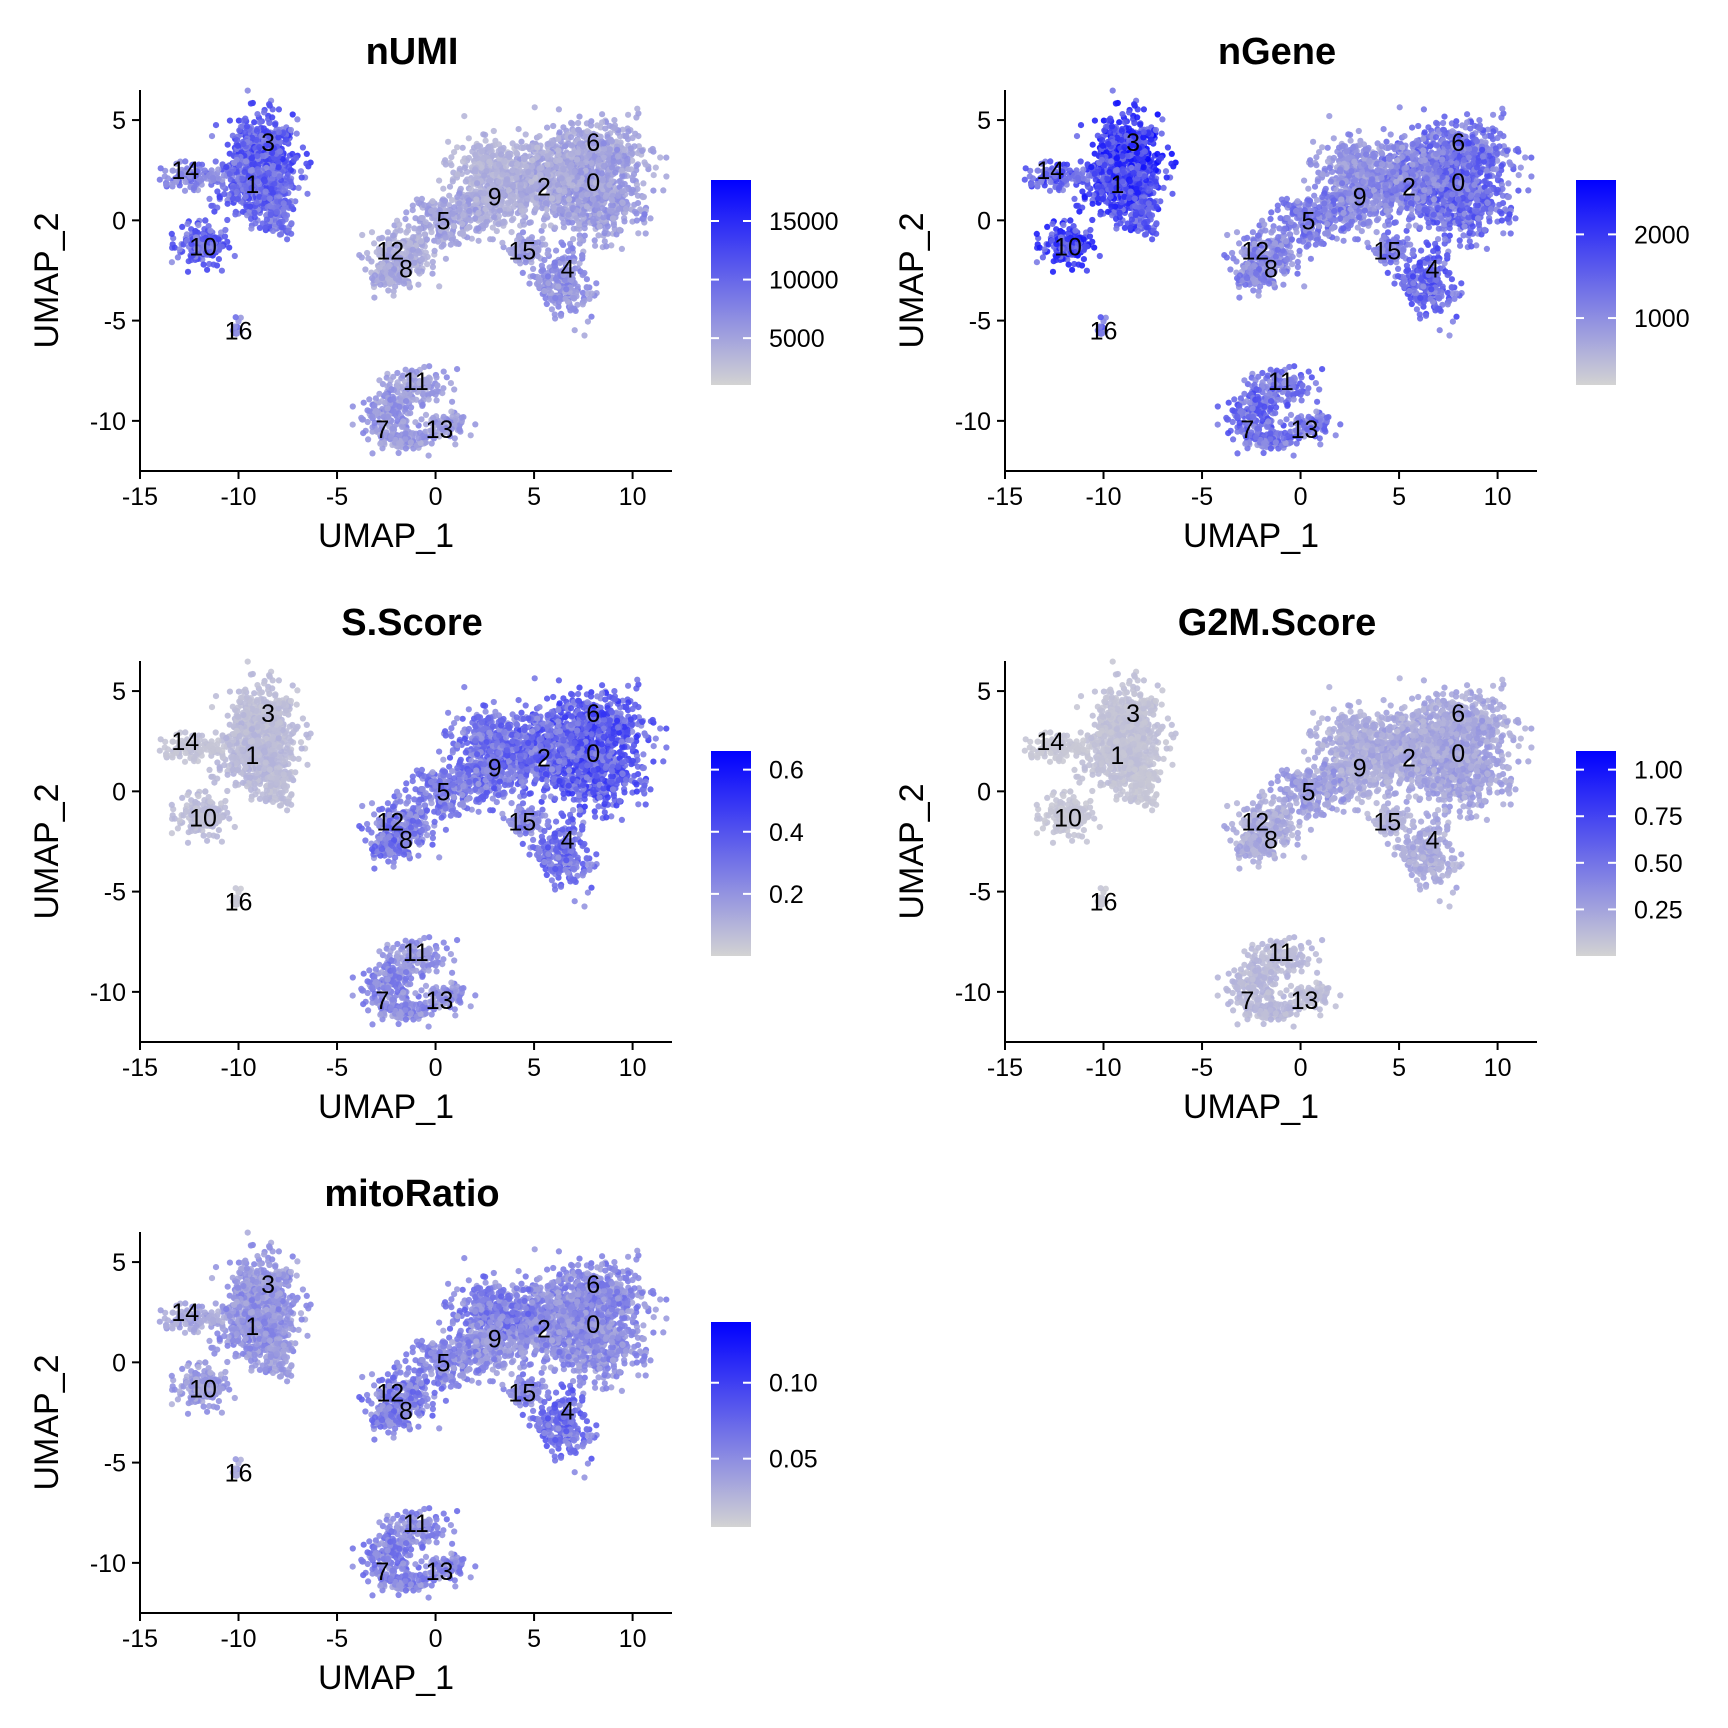 The height and width of the screenshot is (1728, 1728). Describe the element at coordinates (239, 332) in the screenshot. I see `cluster-label: 16` at that location.